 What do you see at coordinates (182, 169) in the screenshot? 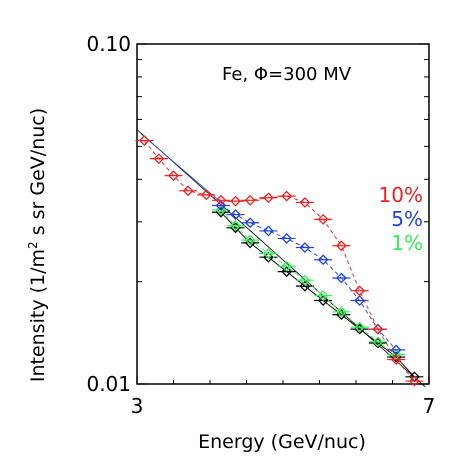
I see `reference-line-blue` at bounding box center [182, 169].